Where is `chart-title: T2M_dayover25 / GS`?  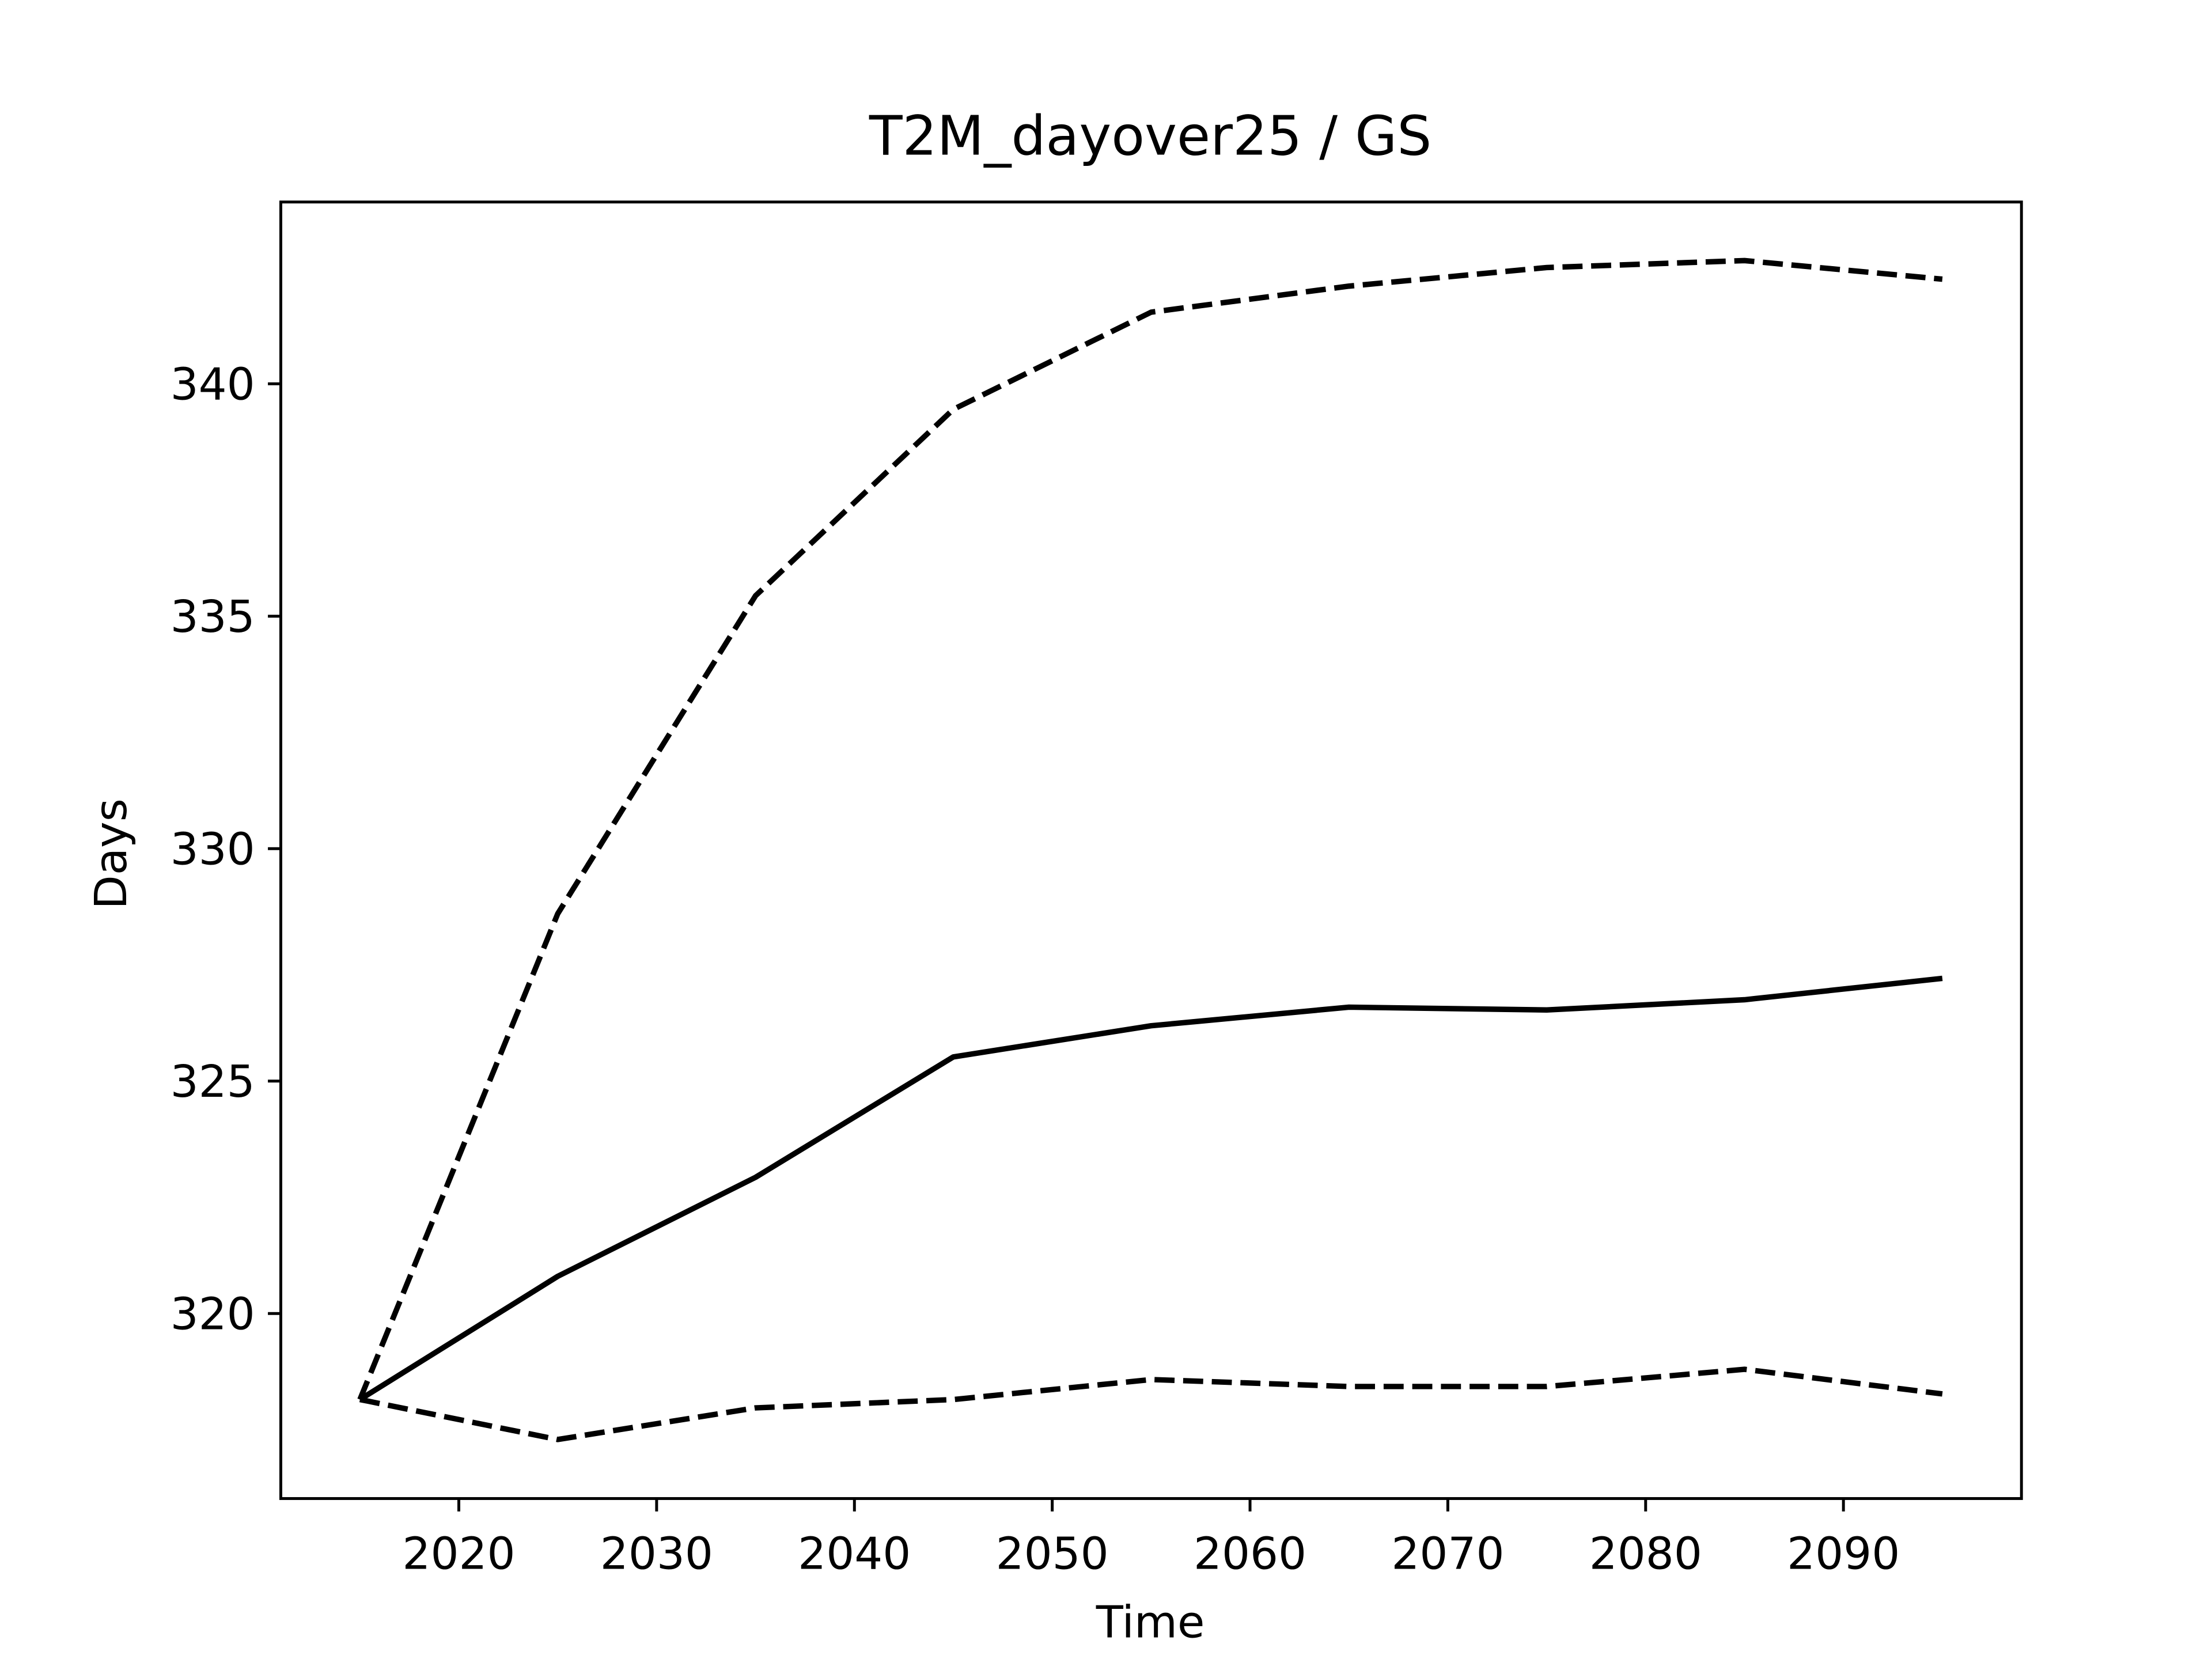
chart-title: T2M_dayover25 / GS is located at coordinates (1150, 136).